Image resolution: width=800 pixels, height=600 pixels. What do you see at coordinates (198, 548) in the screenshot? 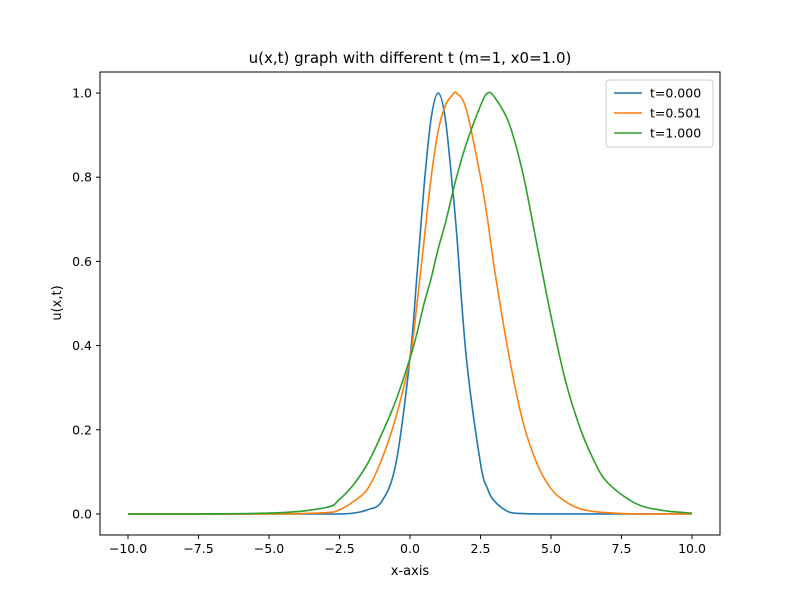
I see `x-tick-label: −7.5` at bounding box center [198, 548].